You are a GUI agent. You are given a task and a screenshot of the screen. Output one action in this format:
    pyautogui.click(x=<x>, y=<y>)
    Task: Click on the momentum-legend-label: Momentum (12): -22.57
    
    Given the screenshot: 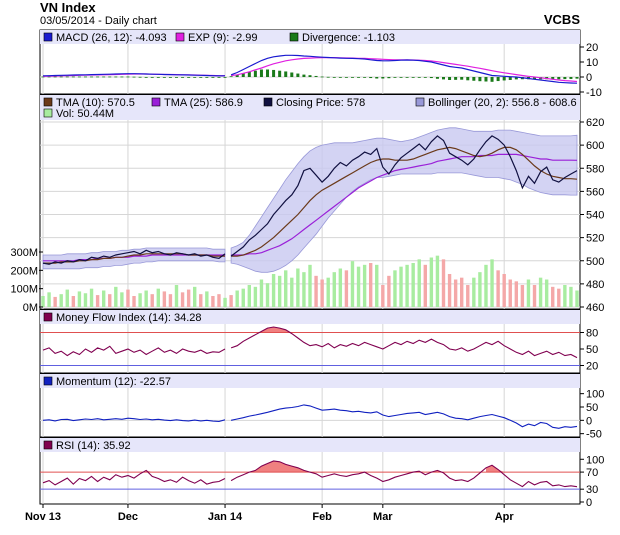 What is the action you would take?
    pyautogui.click(x=113, y=382)
    